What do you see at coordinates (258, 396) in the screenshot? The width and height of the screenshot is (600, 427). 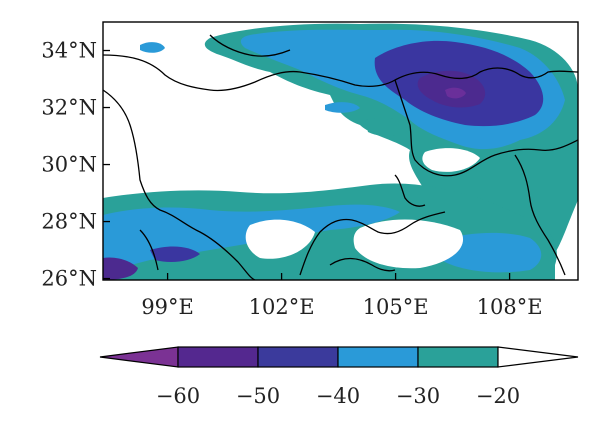 I see `colorbar-tick-label: −50` at bounding box center [258, 396].